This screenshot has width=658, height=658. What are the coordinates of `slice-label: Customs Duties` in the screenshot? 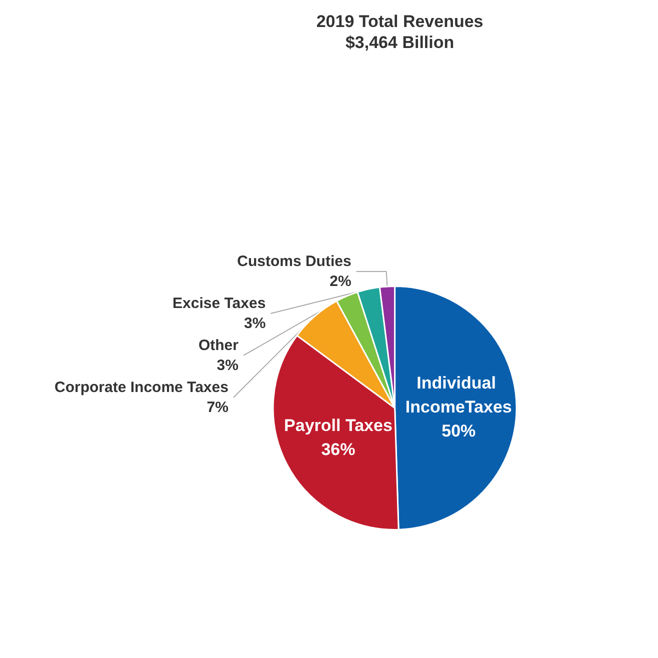 It's located at (294, 261).